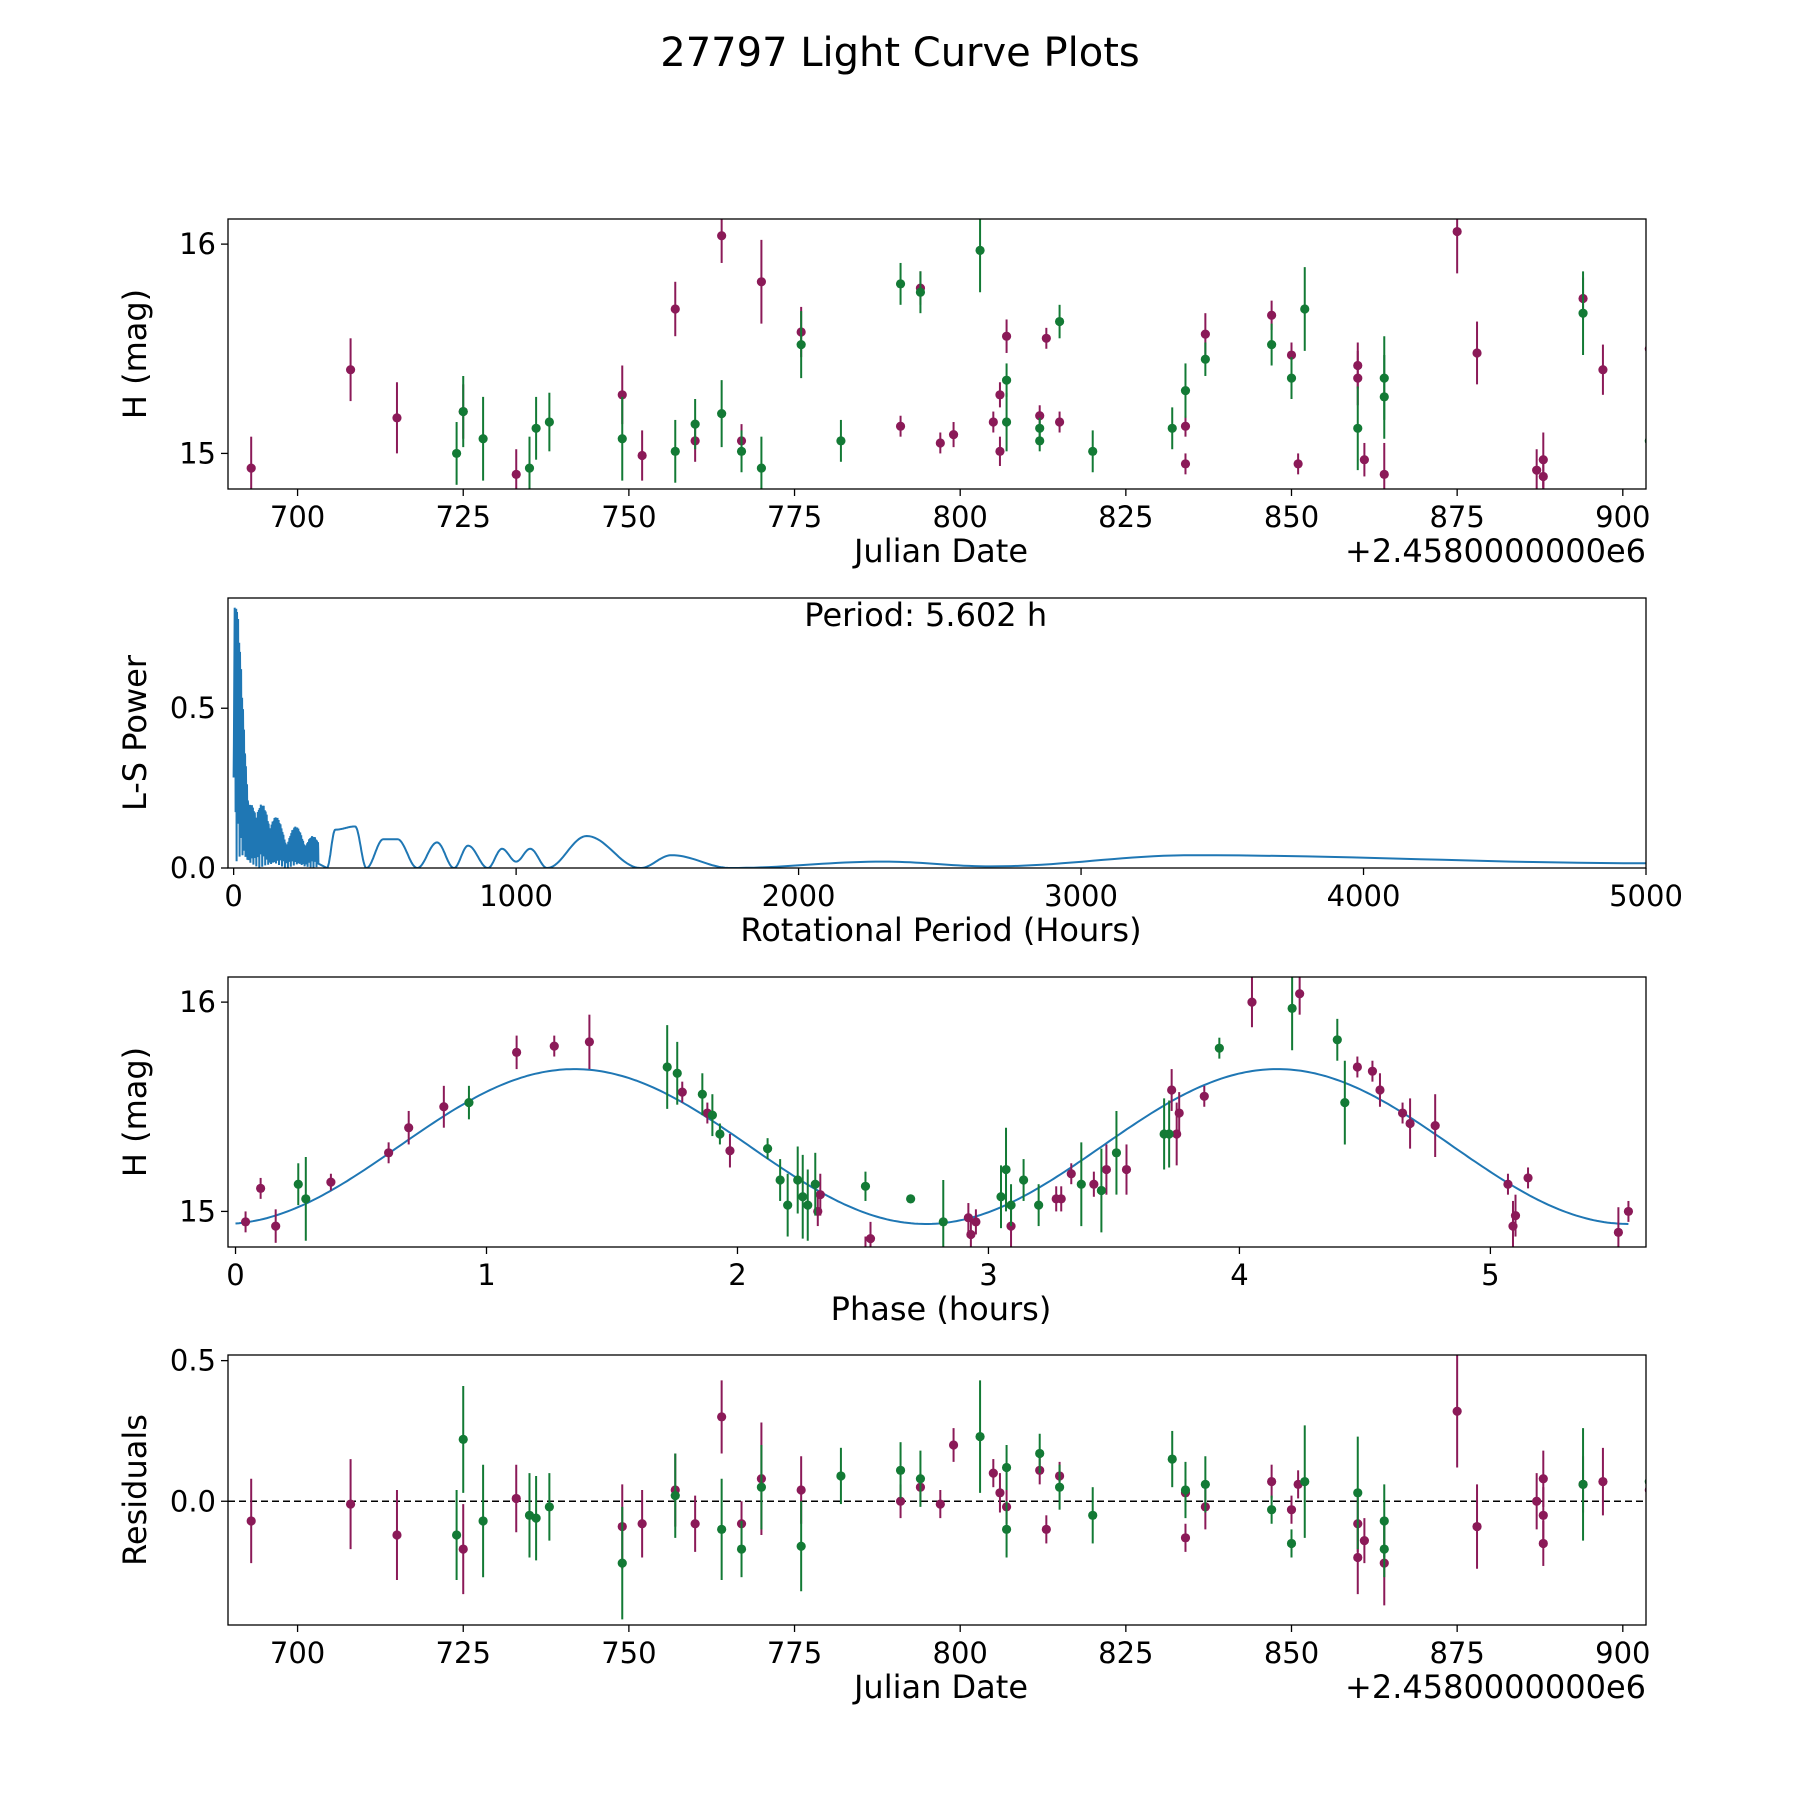  Describe the element at coordinates (934, 1112) in the screenshot. I see `phased-plot-area` at that location.